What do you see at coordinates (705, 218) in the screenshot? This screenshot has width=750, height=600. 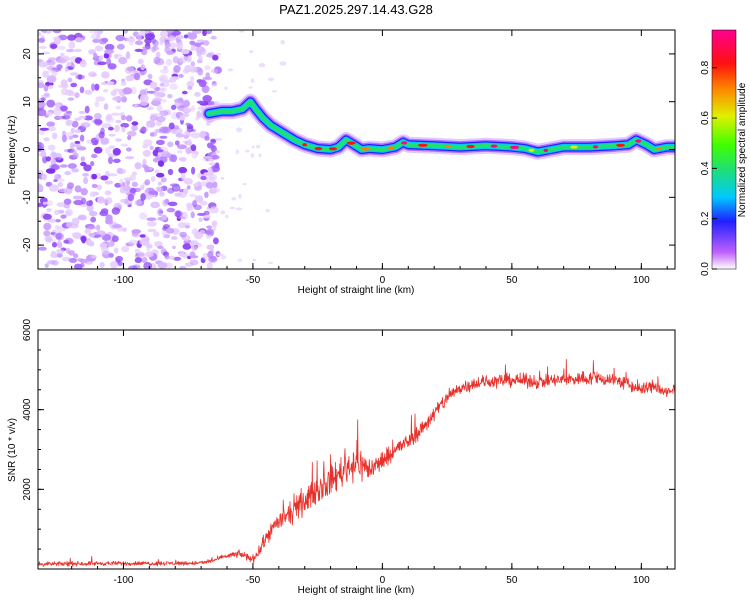 I see `colorbar-tick-label: 0.2` at bounding box center [705, 218].